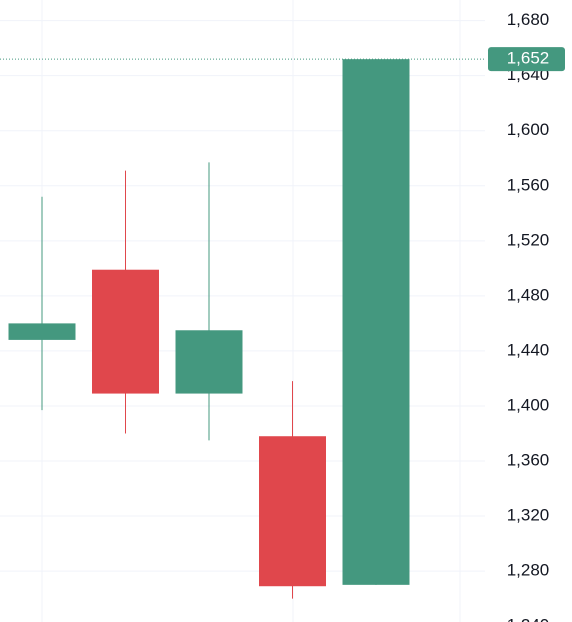 Image resolution: width=572 pixels, height=622 pixels. Describe the element at coordinates (528, 515) in the screenshot. I see `y-tick-label: 1,320` at that location.